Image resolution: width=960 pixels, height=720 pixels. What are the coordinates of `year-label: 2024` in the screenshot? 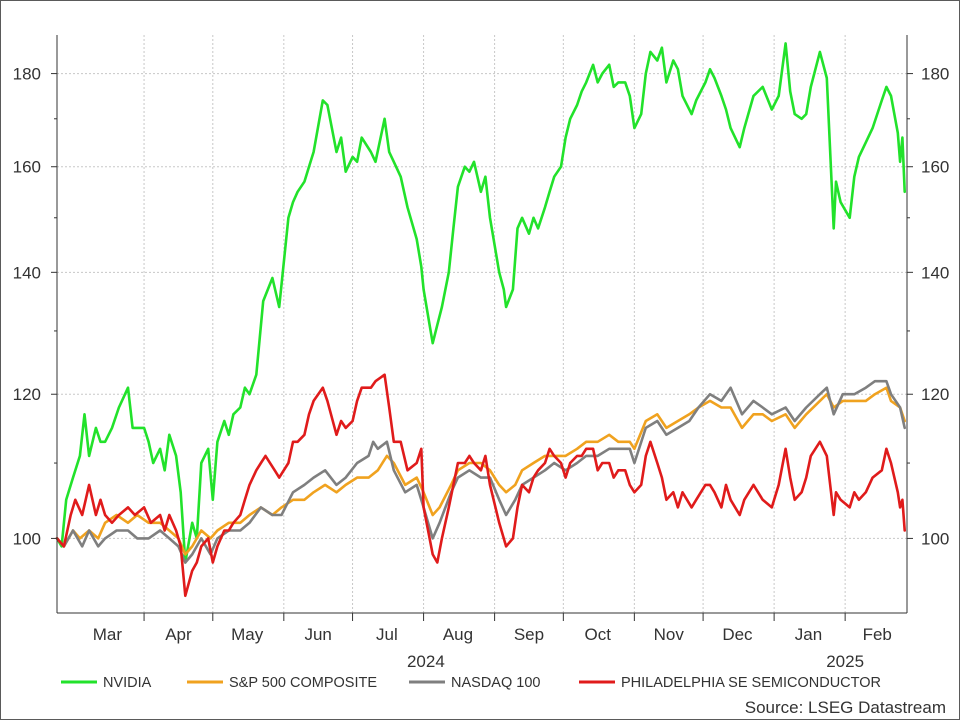 It's located at (426, 661).